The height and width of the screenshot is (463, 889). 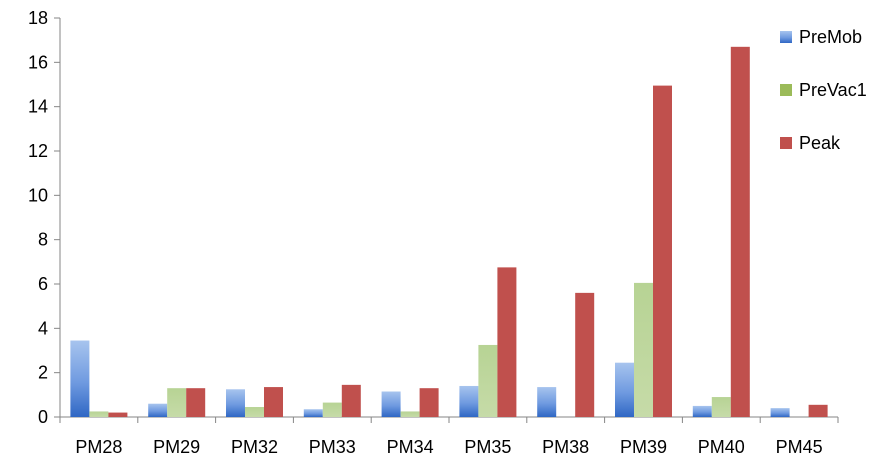 I want to click on bar-peak-pm33, so click(x=351, y=400).